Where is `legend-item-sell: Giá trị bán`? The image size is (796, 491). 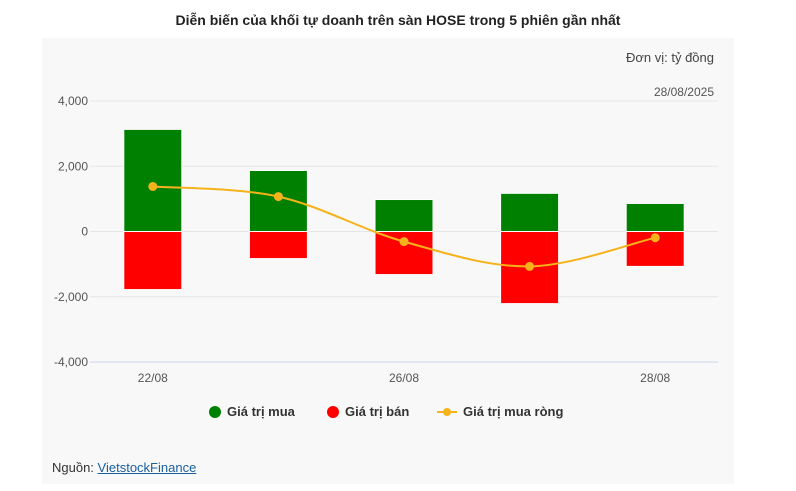 legend-item-sell: Giá trị bán is located at coordinates (368, 411).